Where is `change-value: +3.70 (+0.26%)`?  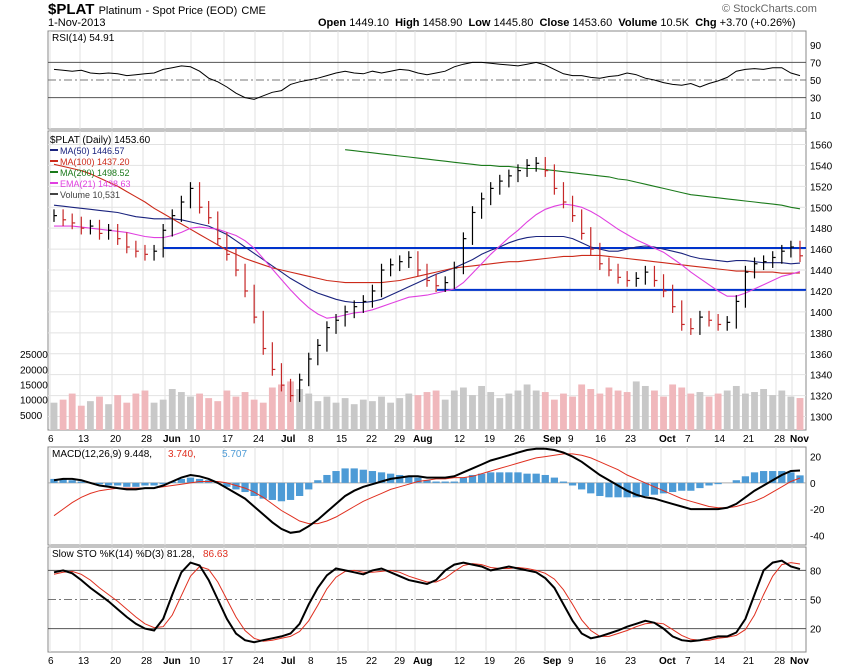
change-value: +3.70 (+0.26%) is located at coordinates (757, 23).